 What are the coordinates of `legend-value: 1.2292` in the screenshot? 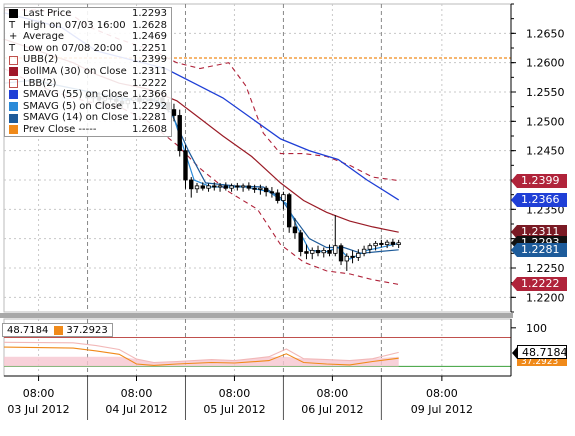 It's located at (149, 106).